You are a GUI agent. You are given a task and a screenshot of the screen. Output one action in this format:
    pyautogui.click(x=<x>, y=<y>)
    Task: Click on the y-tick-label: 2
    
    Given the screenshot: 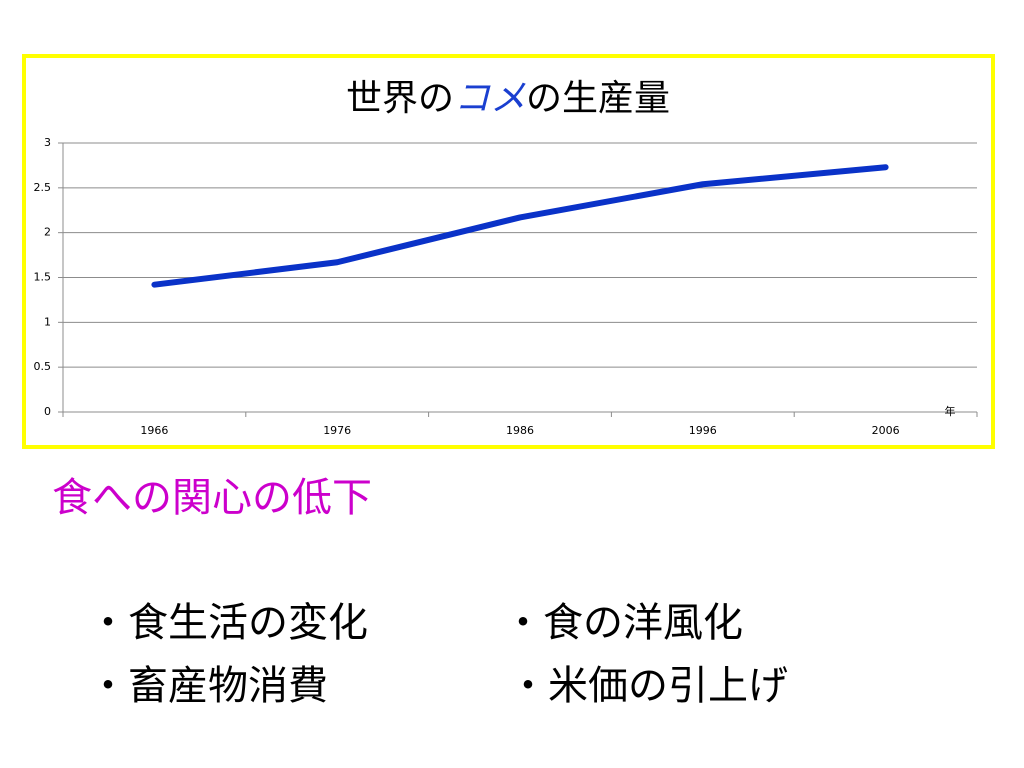 What is the action you would take?
    pyautogui.click(x=47, y=232)
    